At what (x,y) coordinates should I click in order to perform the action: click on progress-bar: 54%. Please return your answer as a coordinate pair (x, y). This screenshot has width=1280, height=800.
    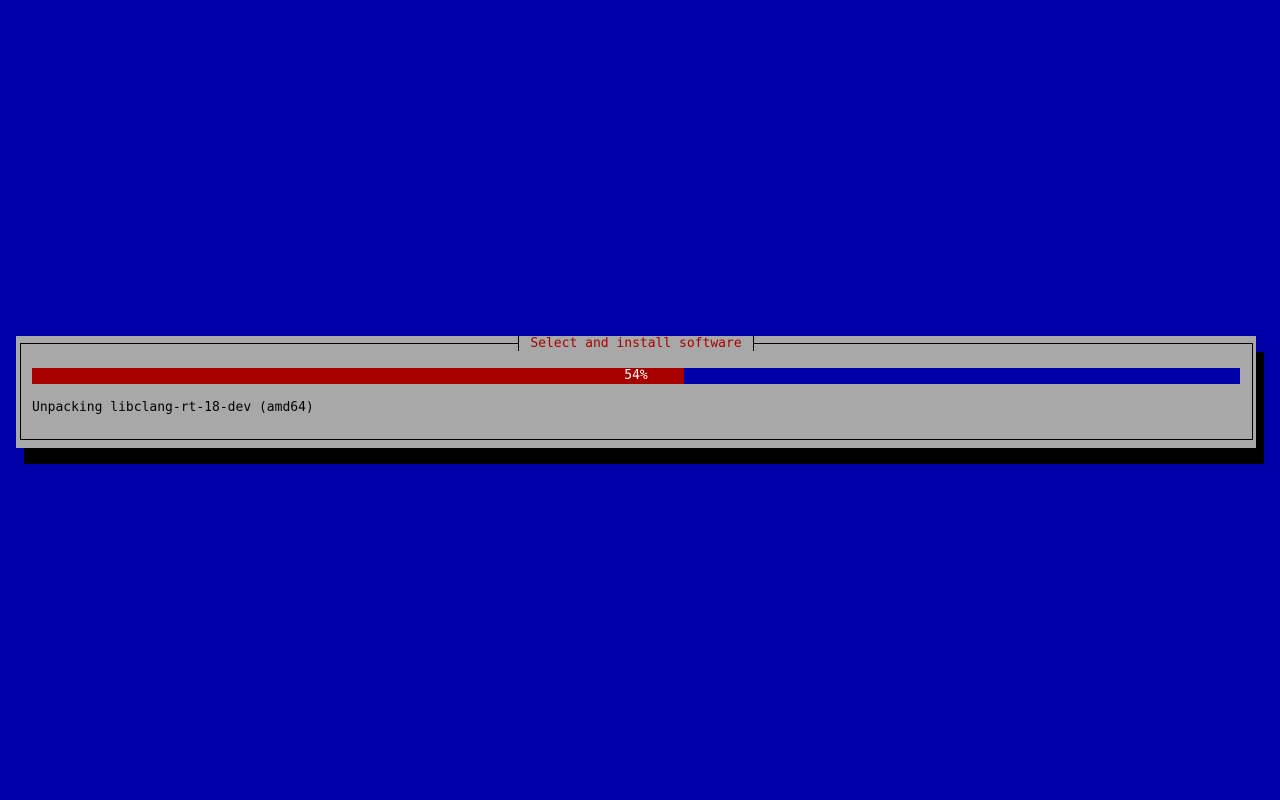
    Looking at the image, I should click on (636, 376).